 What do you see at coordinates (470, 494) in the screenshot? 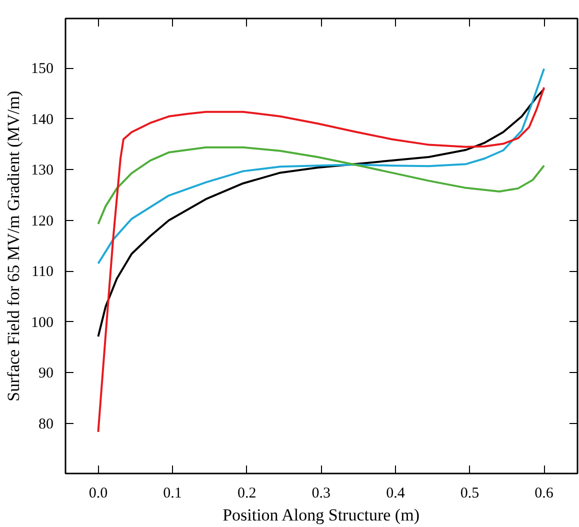
I see `x-tick-label: 0.5` at bounding box center [470, 494].